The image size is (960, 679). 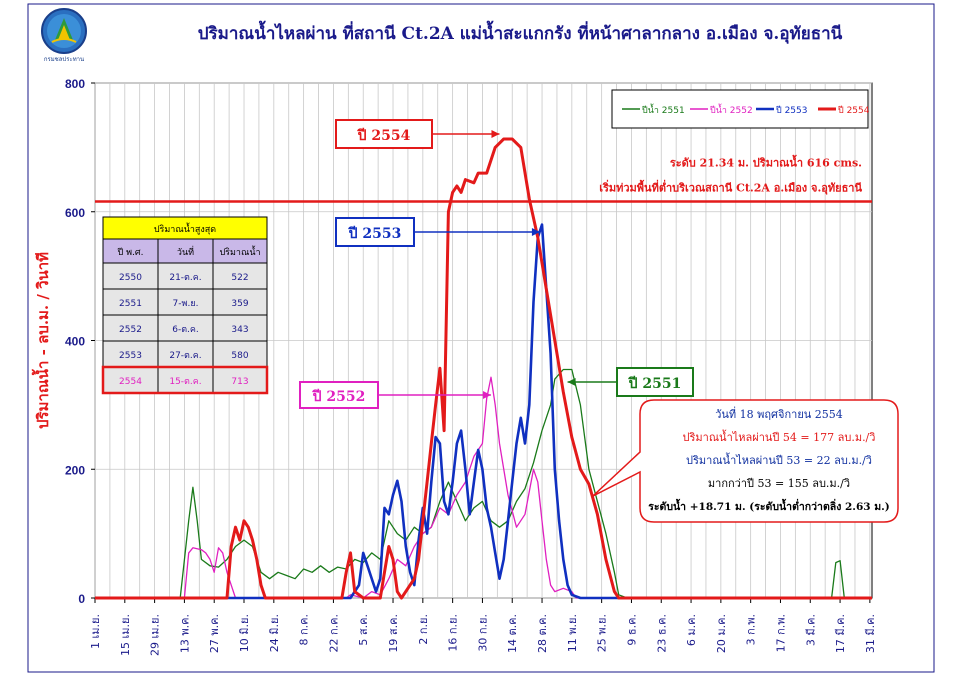 I want to click on x-tick-label: 30 ก.ย., so click(x=482, y=633).